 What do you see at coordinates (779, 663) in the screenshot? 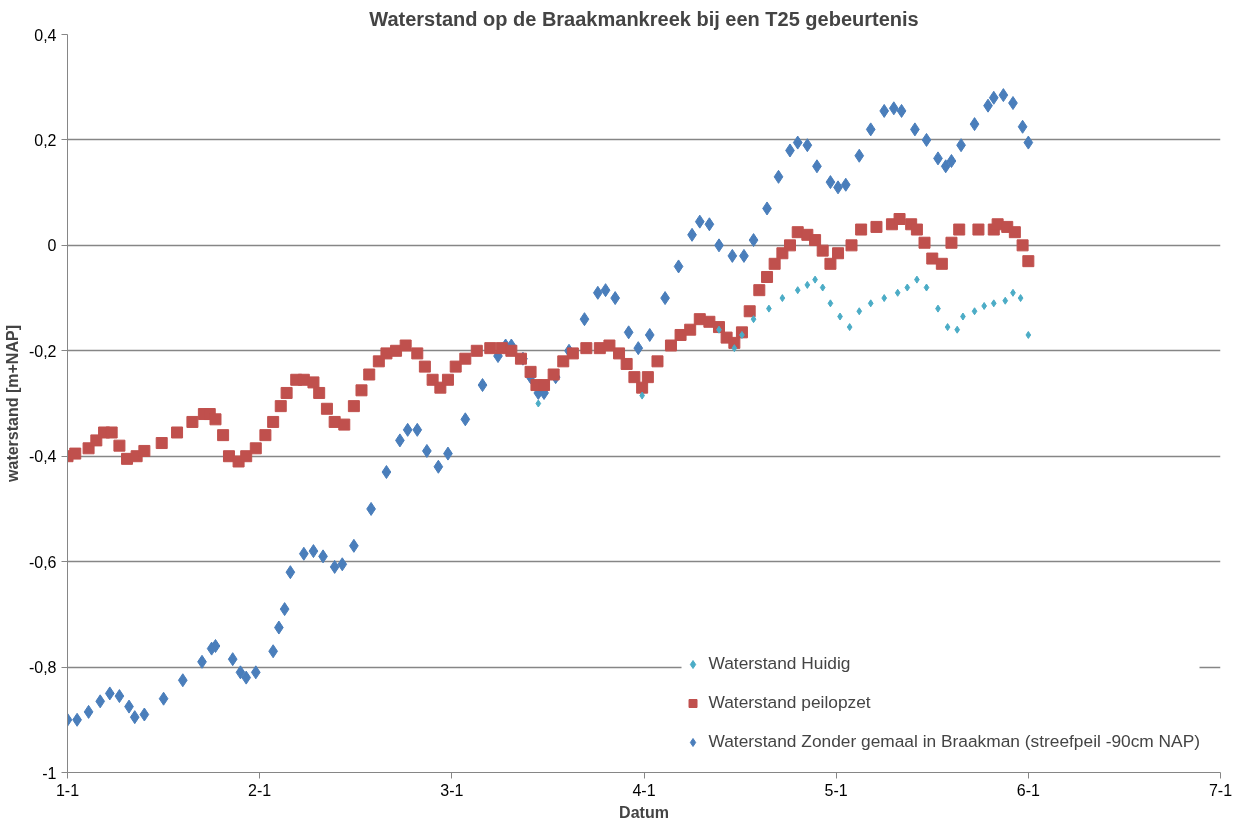
I see `legend-label: Waterstand Huidig` at bounding box center [779, 663].